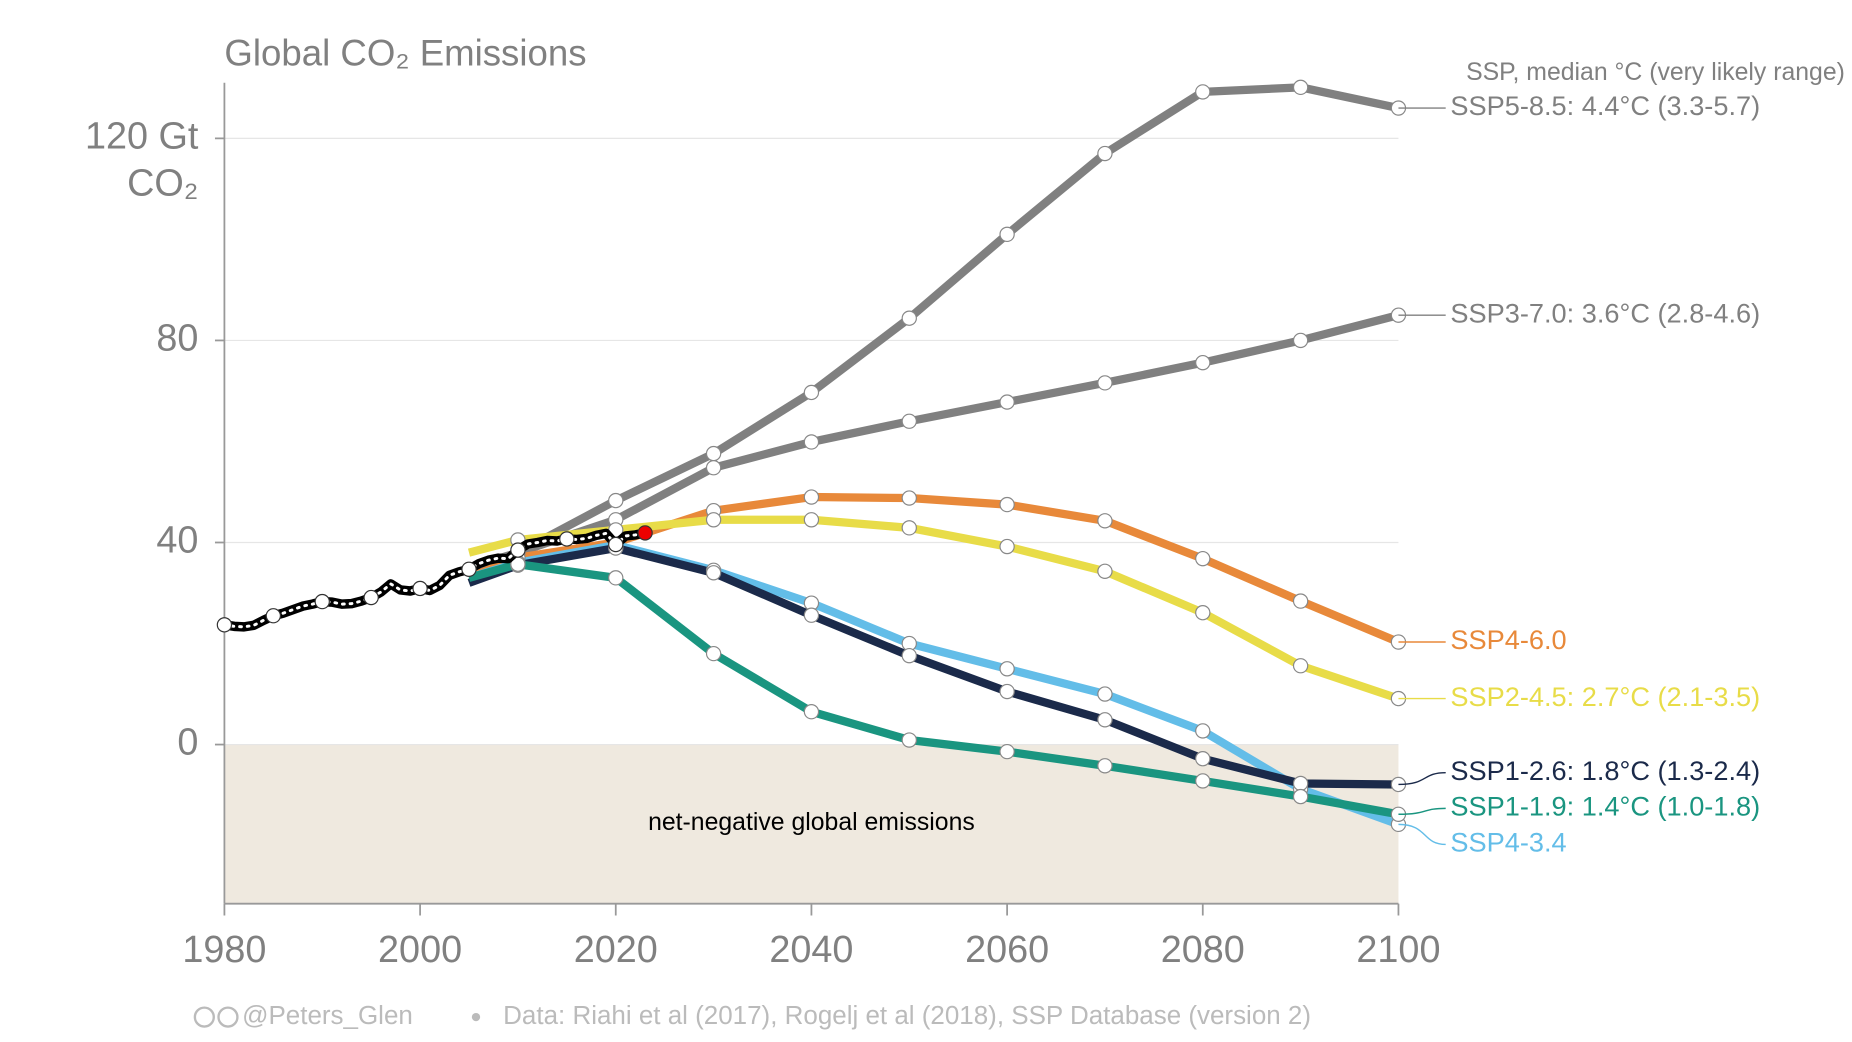 Image resolution: width=1852 pixels, height=1042 pixels. Describe the element at coordinates (1508, 639) in the screenshot. I see `legend-label: SSP4-6.0` at that location.